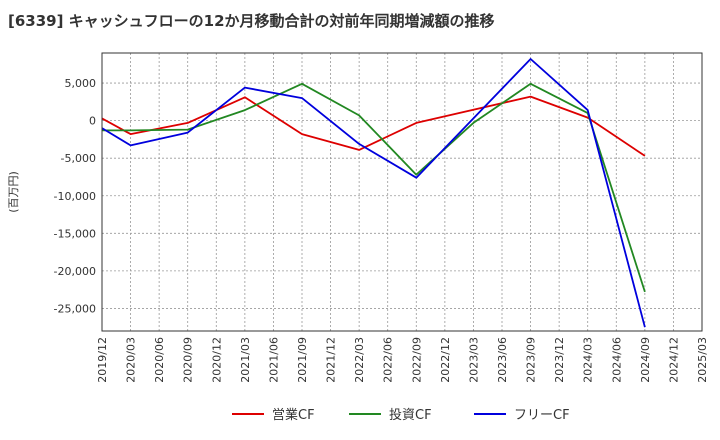 The width and height of the screenshot is (720, 440). Describe the element at coordinates (293, 415) in the screenshot. I see `legend-label-1: 営業CF` at that location.